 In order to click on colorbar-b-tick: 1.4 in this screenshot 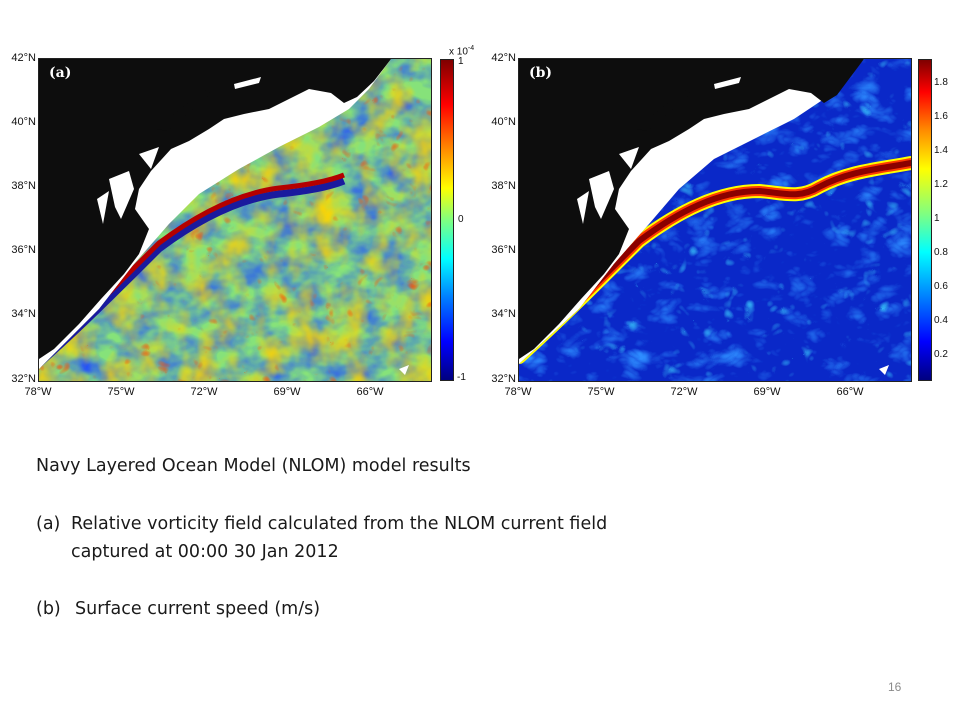, I will do `click(941, 151)`.